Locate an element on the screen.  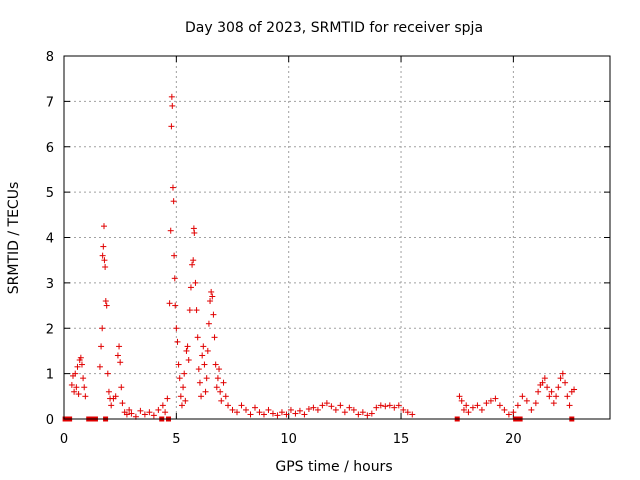
y-tick-label: 1 is located at coordinates (50, 375).